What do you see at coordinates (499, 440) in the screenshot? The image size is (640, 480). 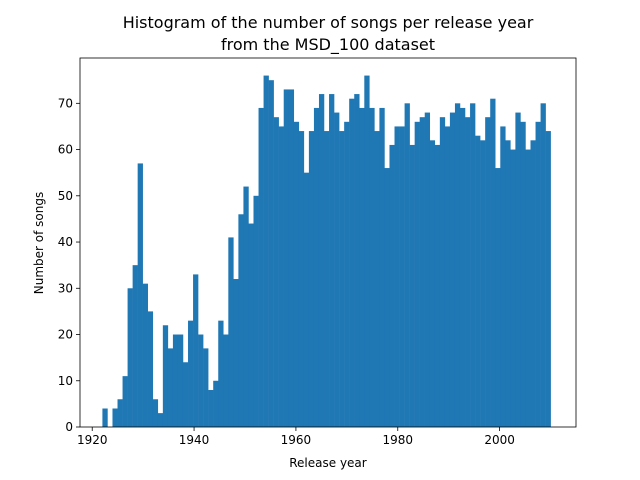 I see `x-tick-label: 2000` at bounding box center [499, 440].